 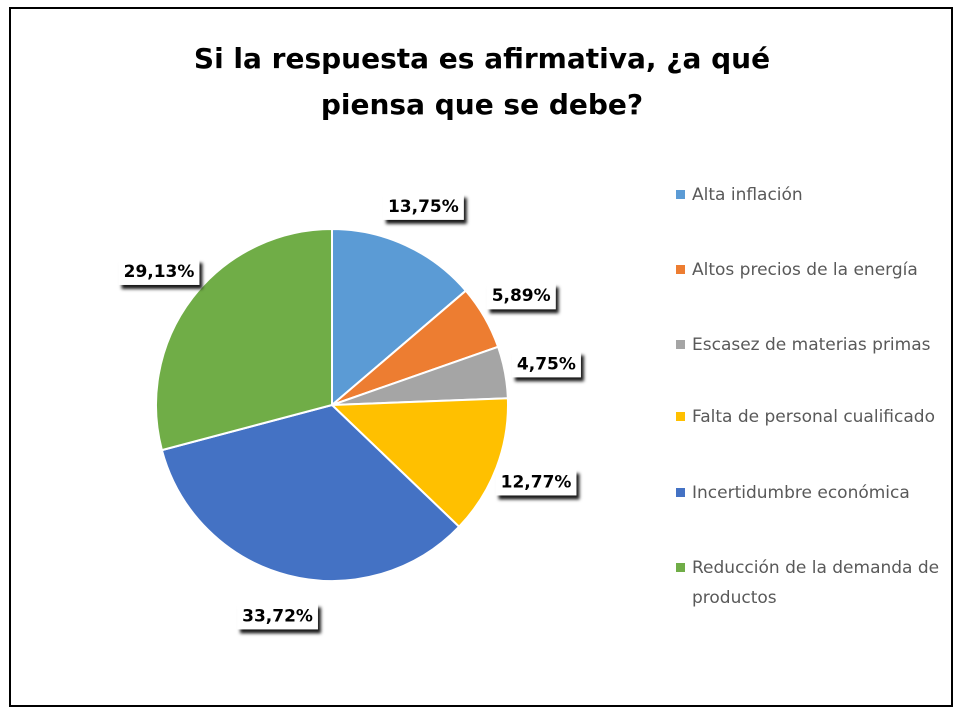 I want to click on legend-label: Altos precios de la energía, so click(x=805, y=270).